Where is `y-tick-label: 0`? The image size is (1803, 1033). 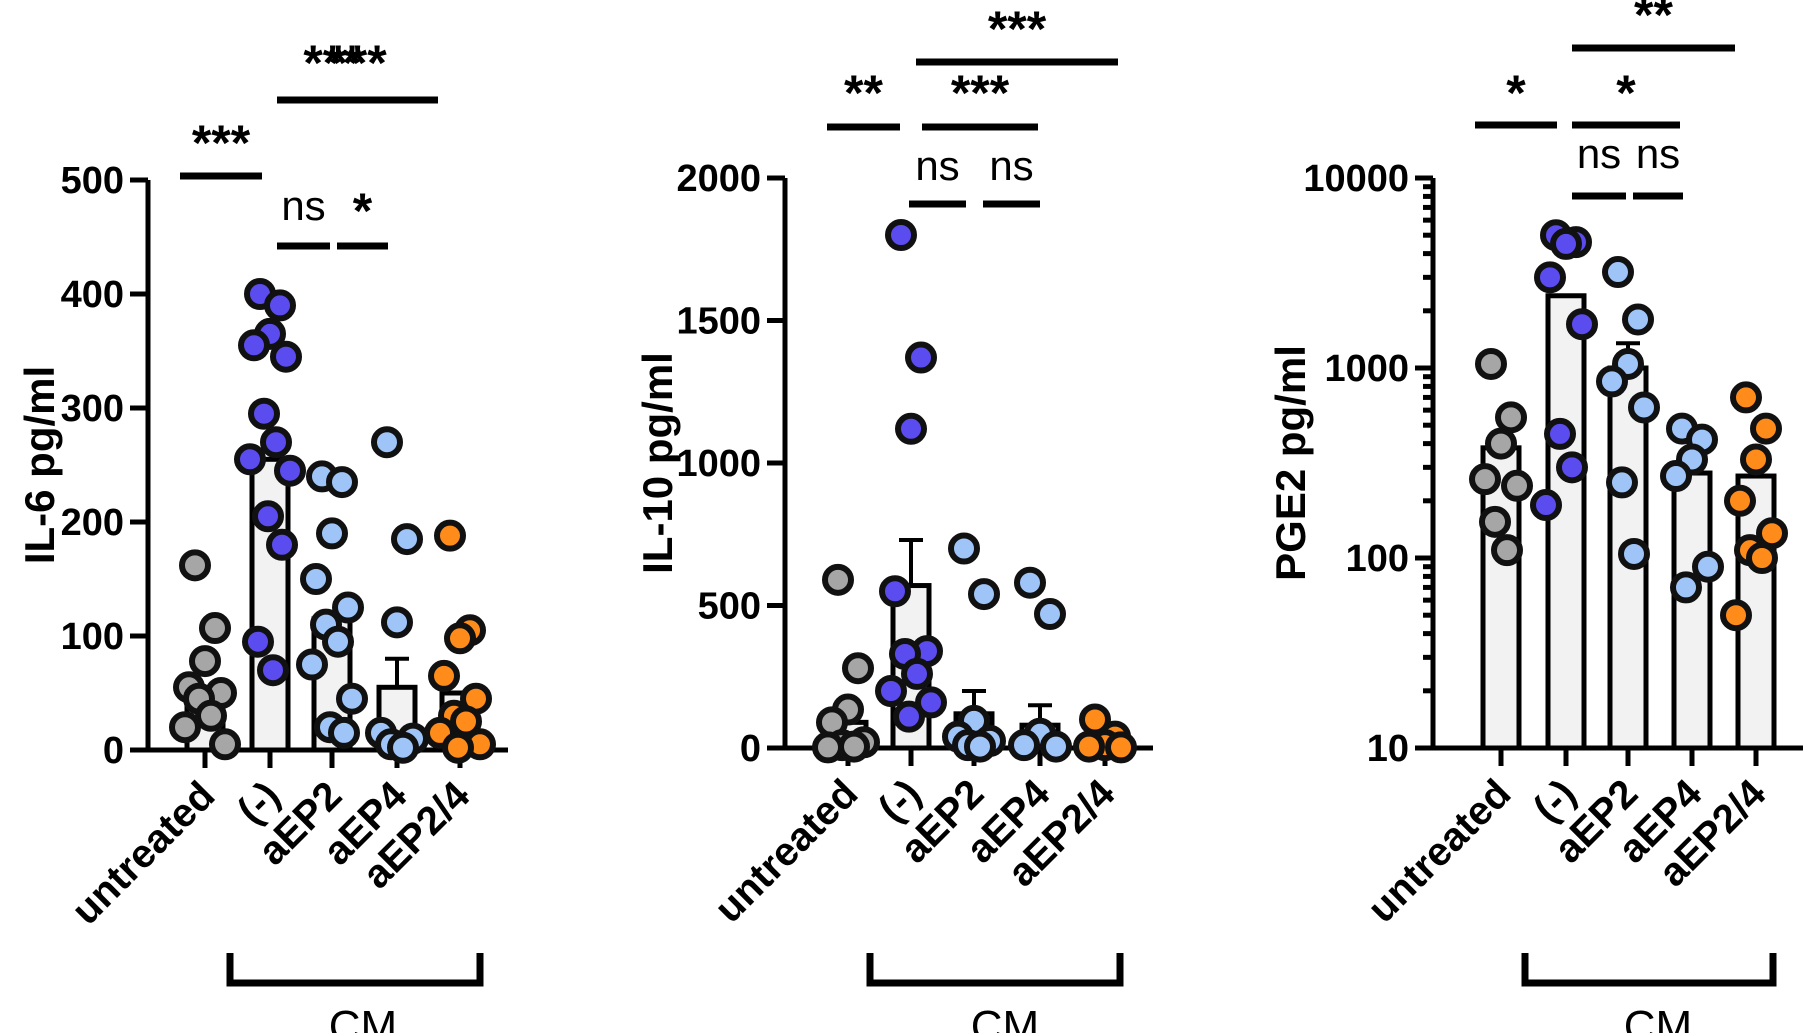
y-tick-label: 0 is located at coordinates (113, 751).